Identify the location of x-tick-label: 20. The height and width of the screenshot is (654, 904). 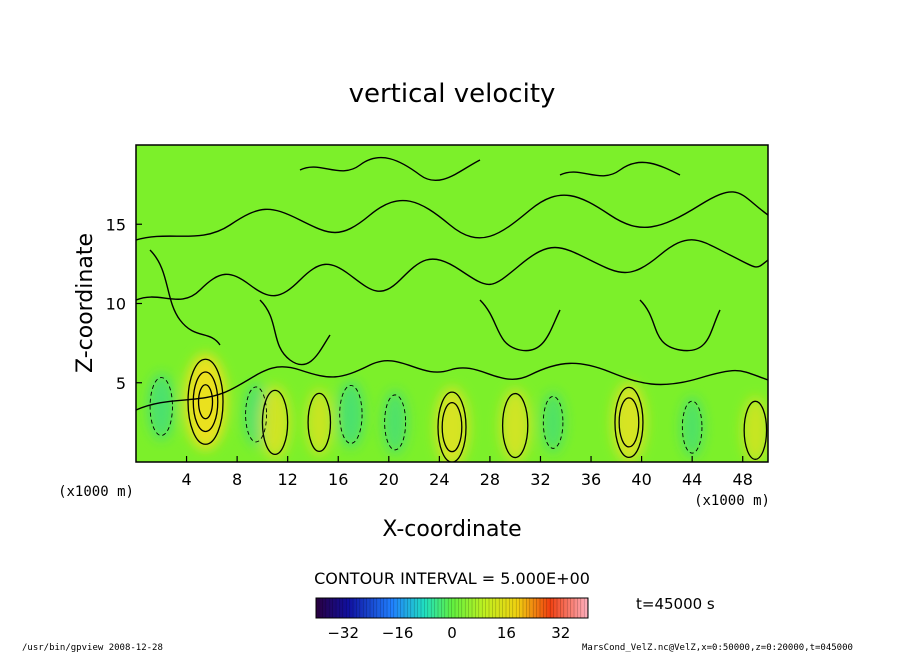
(389, 479).